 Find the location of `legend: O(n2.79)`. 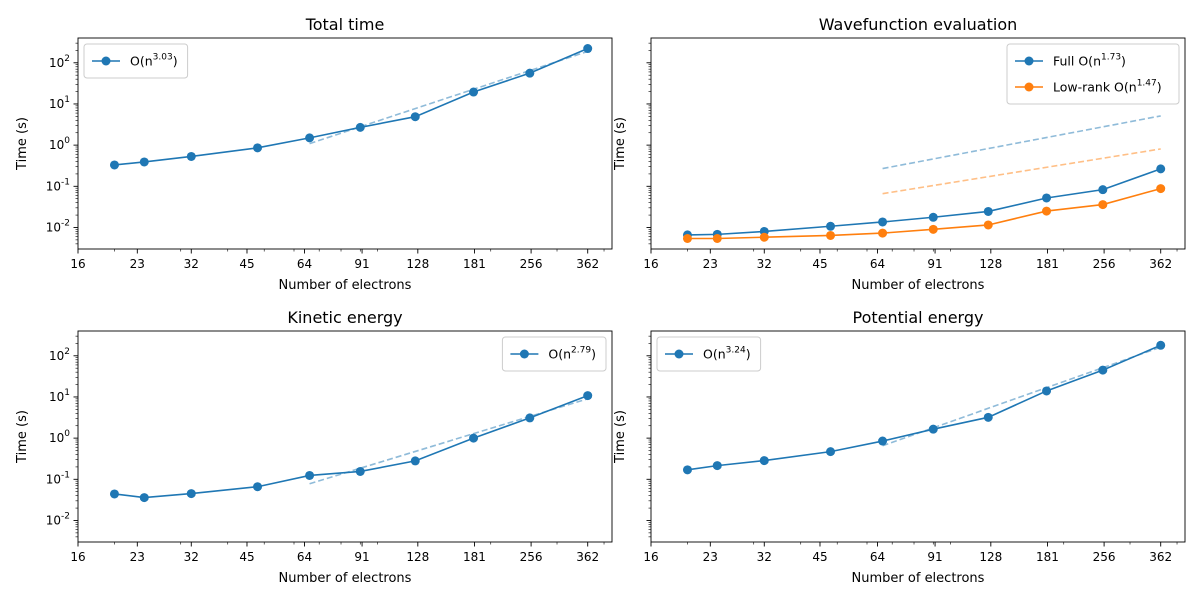

legend: O(n2.79) is located at coordinates (554, 354).